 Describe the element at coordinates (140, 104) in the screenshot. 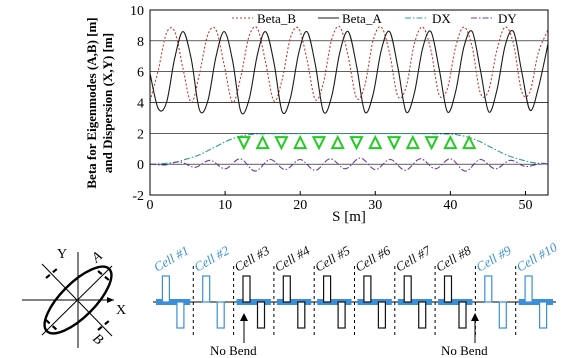

I see `y-tick-label: 4` at that location.